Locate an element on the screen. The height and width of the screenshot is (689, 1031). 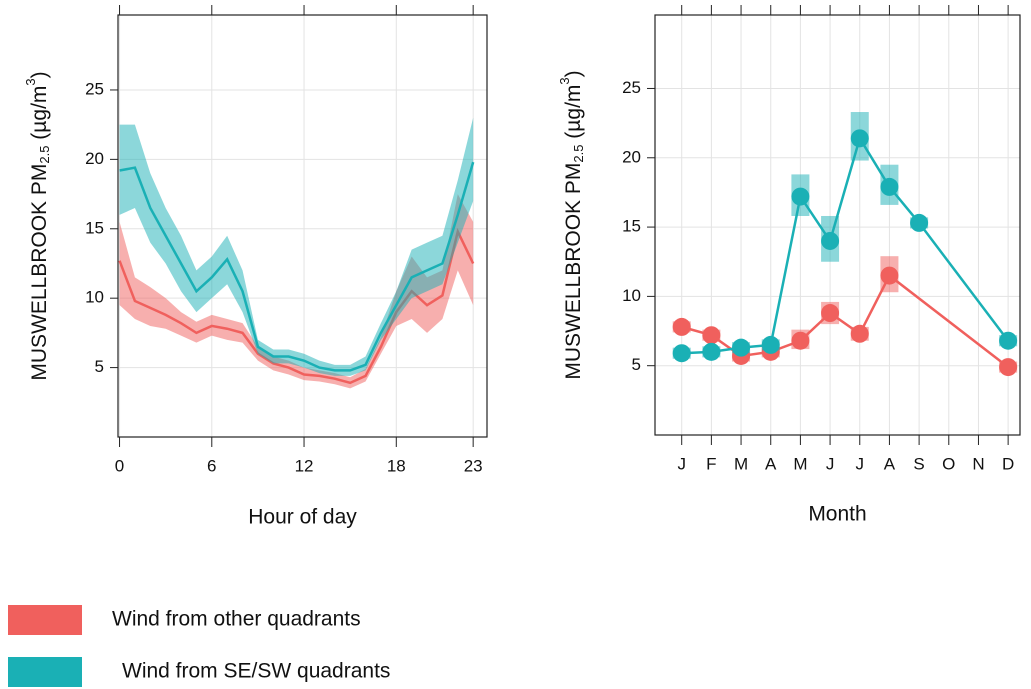
legend-label: Wind from SE/SW quadrants is located at coordinates (256, 671).